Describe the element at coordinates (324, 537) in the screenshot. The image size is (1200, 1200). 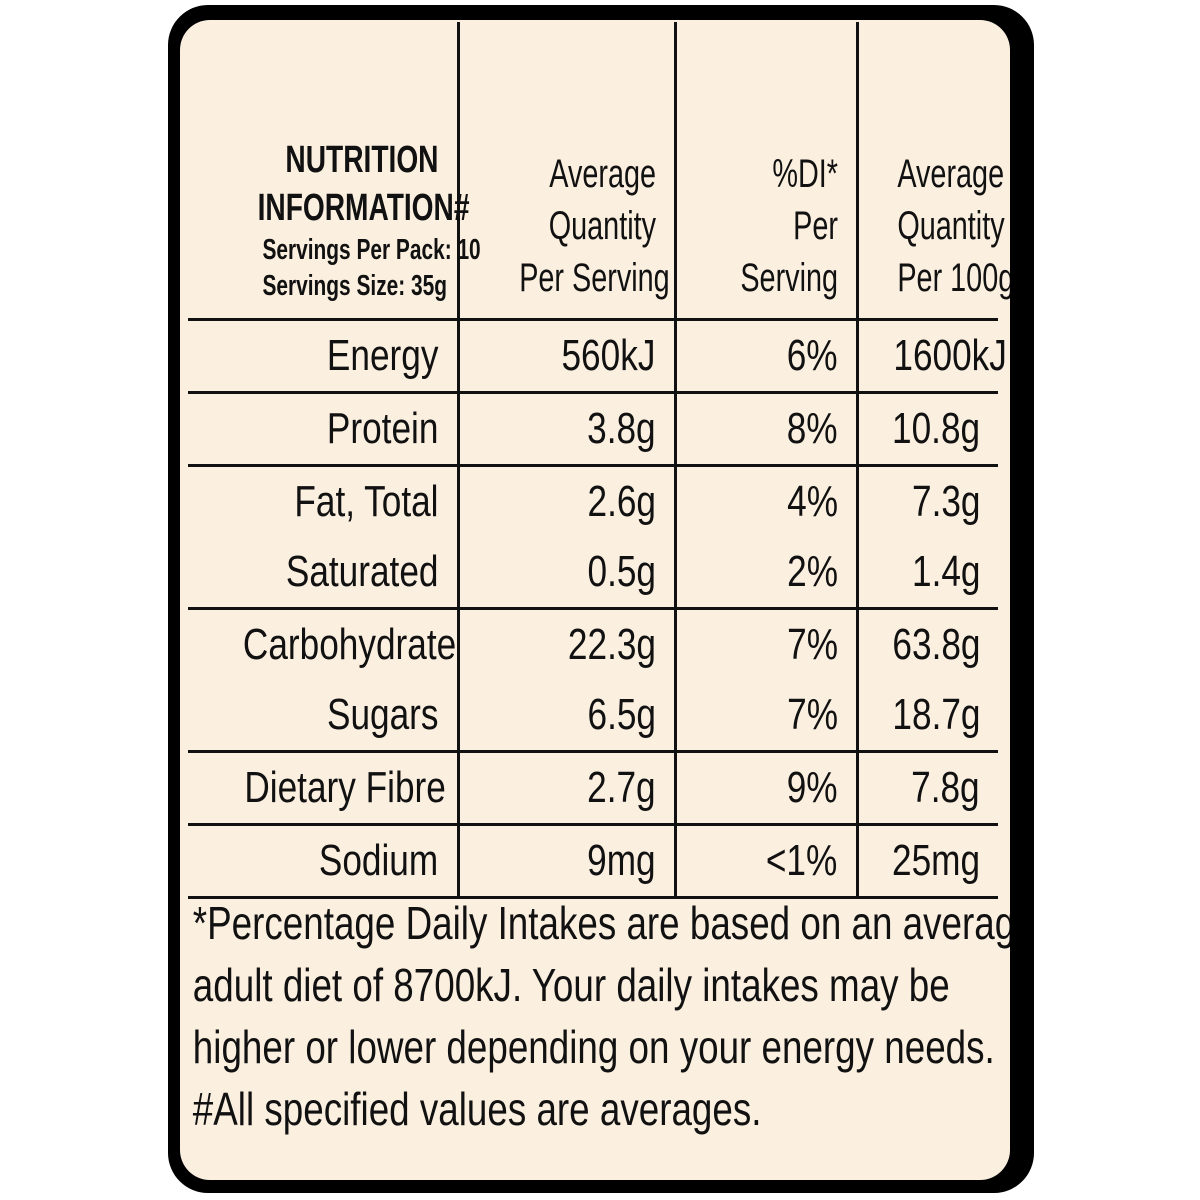
I see `row-label: Fat, Total Saturated` at that location.